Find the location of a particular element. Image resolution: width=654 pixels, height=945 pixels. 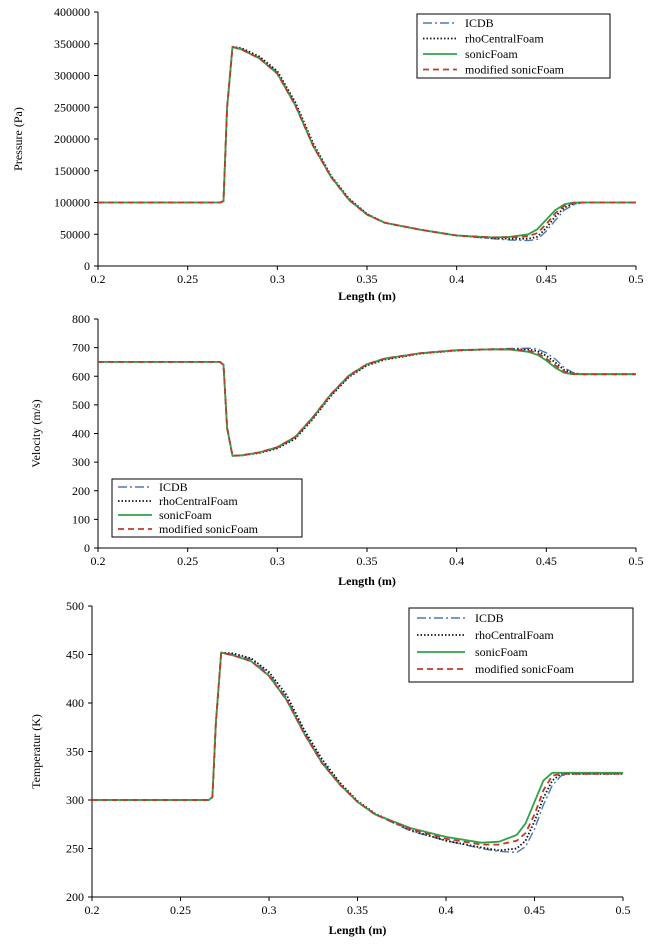

velocity-legend-label: ICDB is located at coordinates (173, 487).